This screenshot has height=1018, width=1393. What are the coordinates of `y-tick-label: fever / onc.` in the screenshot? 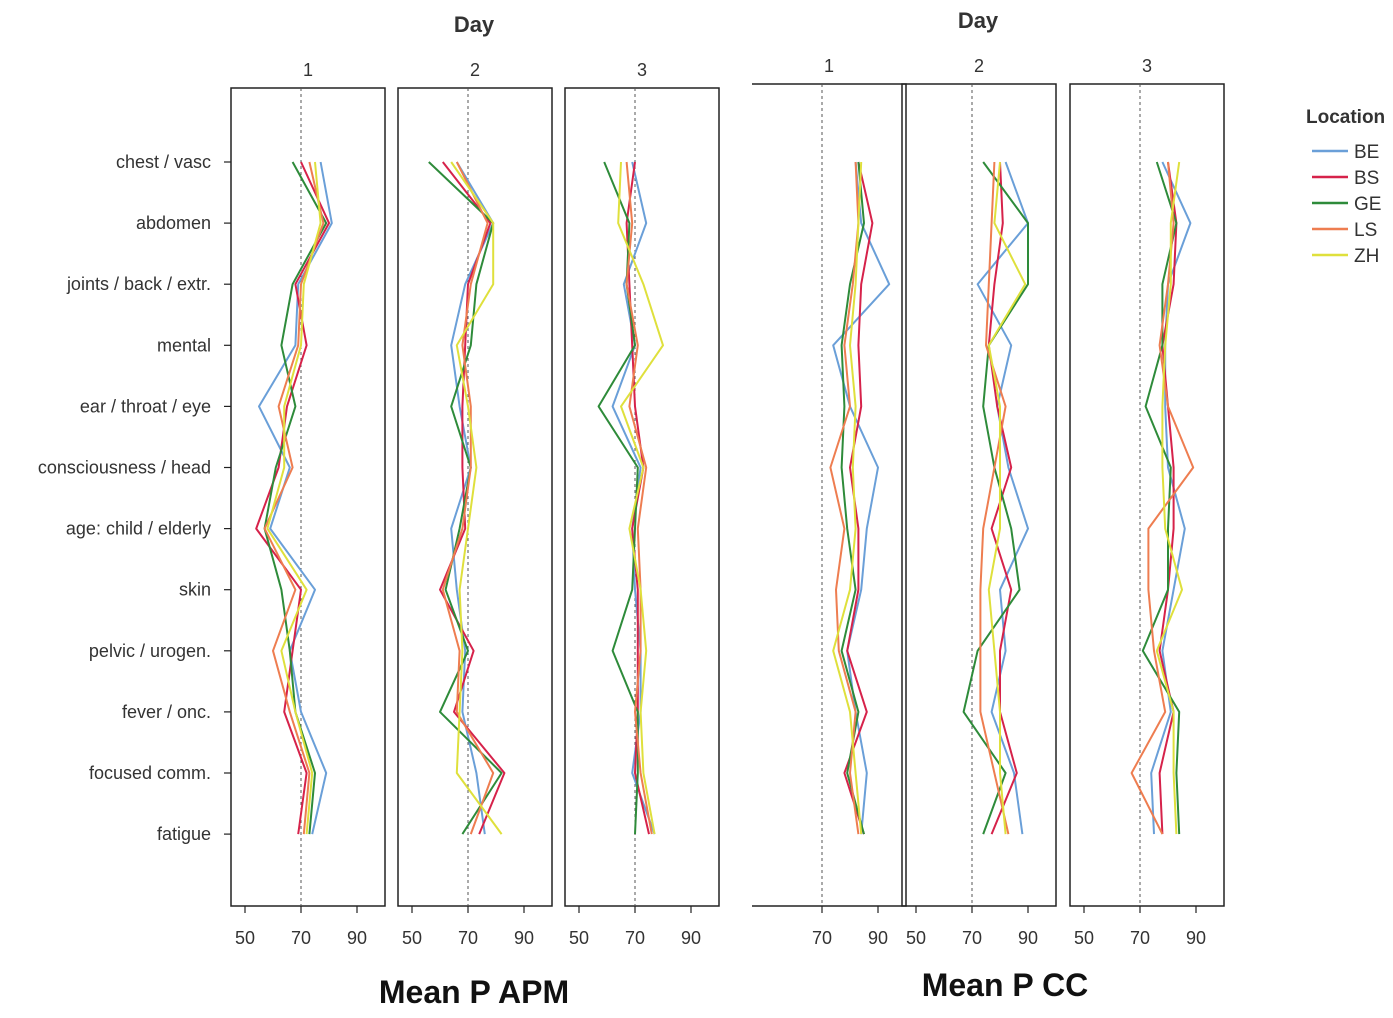 It's located at (166, 712).